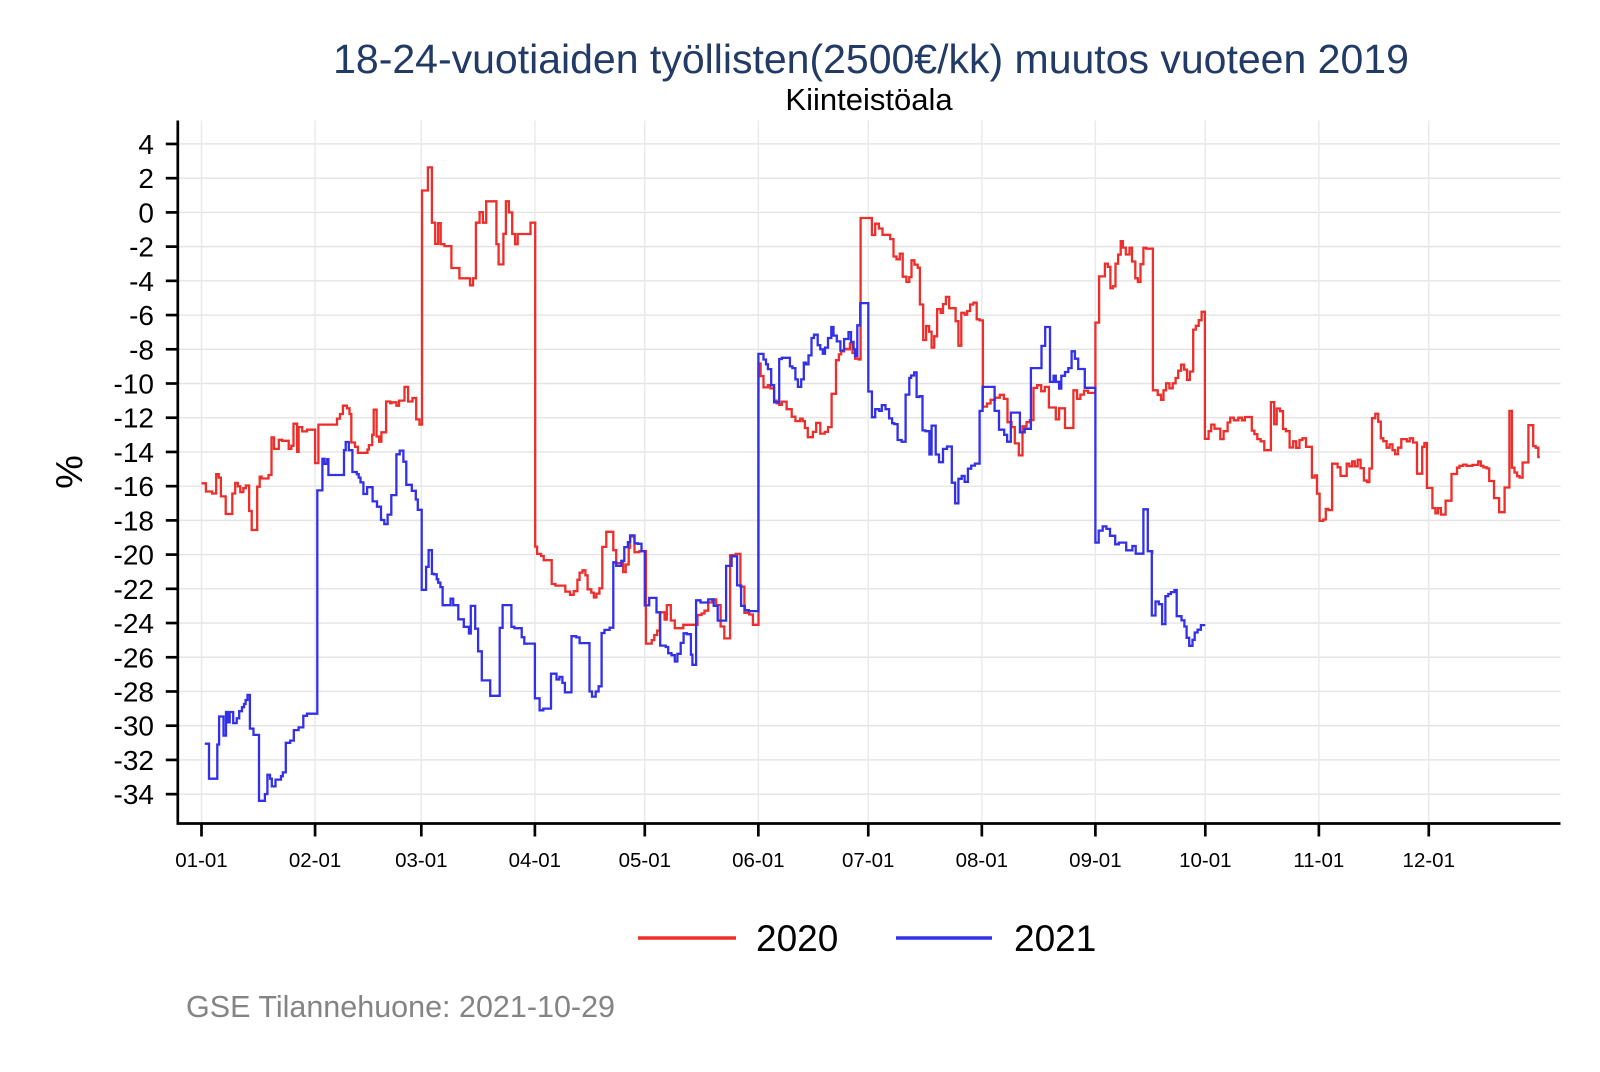 This screenshot has height=1072, width=1600. Describe the element at coordinates (146, 212) in the screenshot. I see `svg-text: 0` at that location.